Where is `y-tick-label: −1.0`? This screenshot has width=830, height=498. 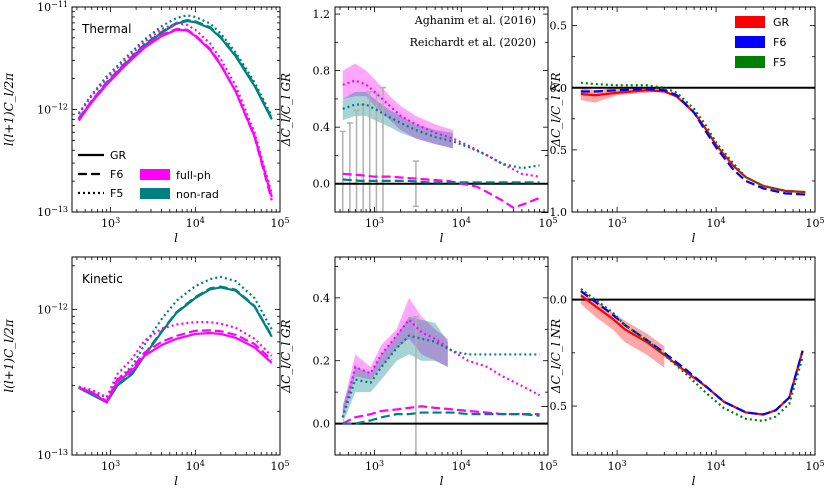
y-tick-label: −1.0 is located at coordinates (553, 212).